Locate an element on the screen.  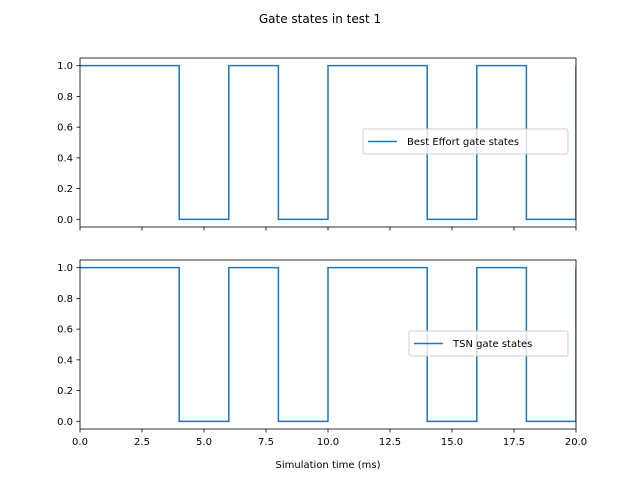
legend: Best Effort gate states is located at coordinates (465, 141).